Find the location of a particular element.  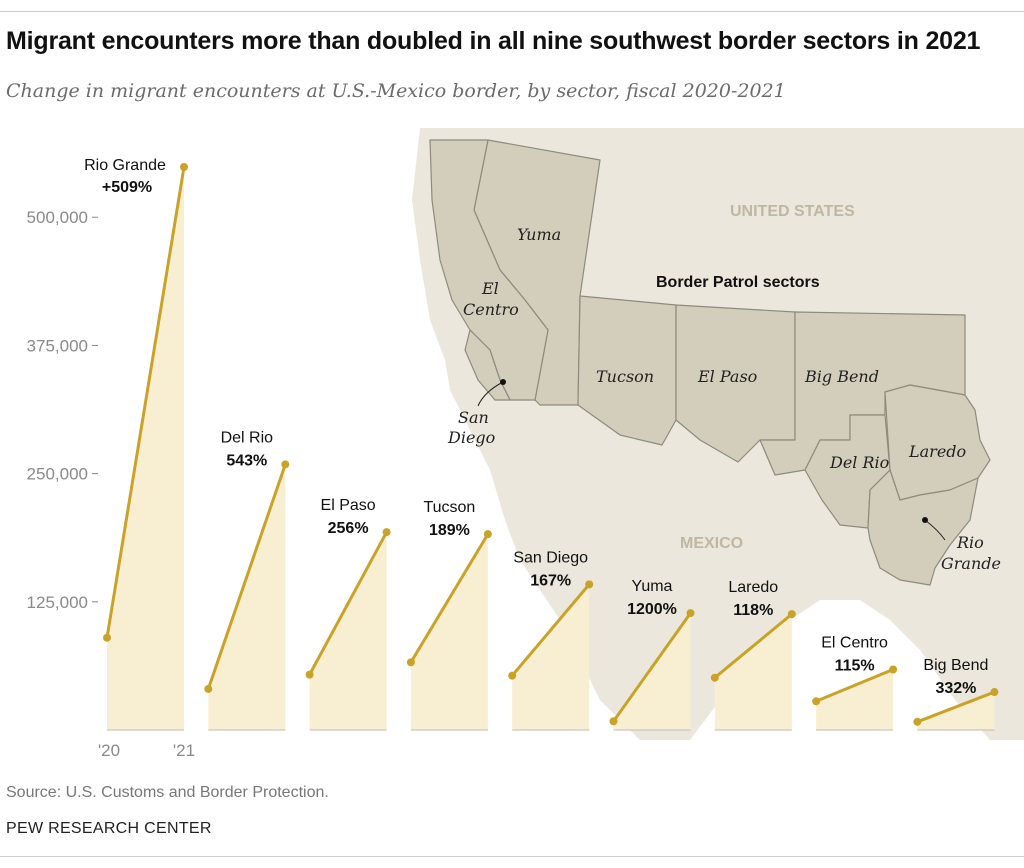

sector-san-diego is located at coordinates (487, 365).